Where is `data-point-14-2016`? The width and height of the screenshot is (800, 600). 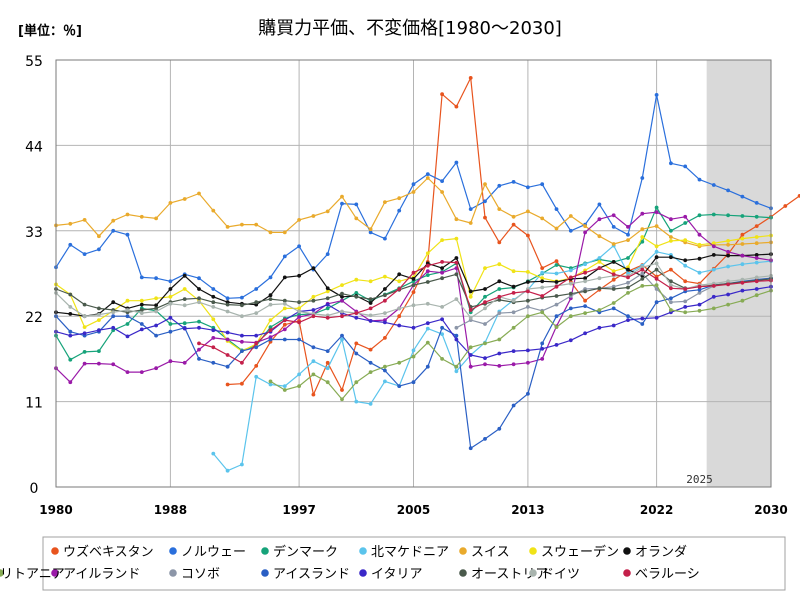 data-point-14-2016 is located at coordinates (570, 316).